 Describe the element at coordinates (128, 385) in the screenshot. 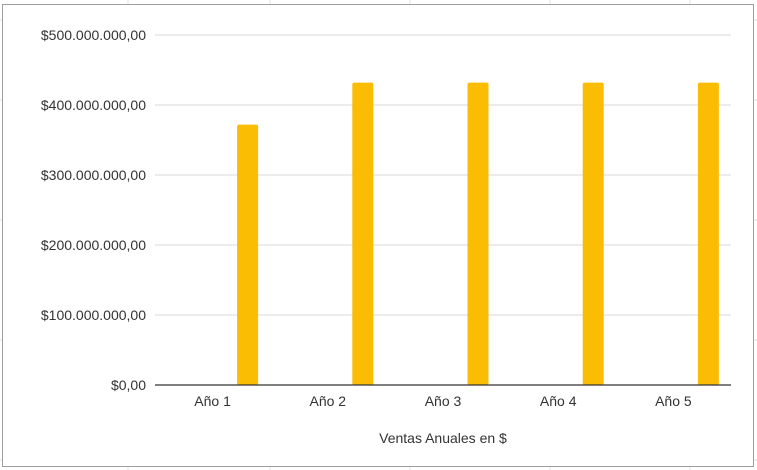

I see `y-tick-label: $0,00` at that location.